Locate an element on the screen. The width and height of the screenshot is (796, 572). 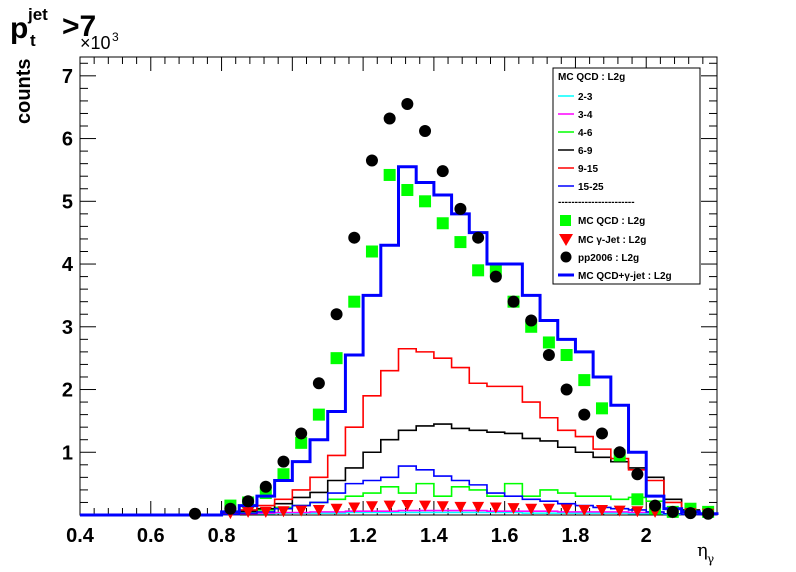
title-p: p is located at coordinates (19, 28).